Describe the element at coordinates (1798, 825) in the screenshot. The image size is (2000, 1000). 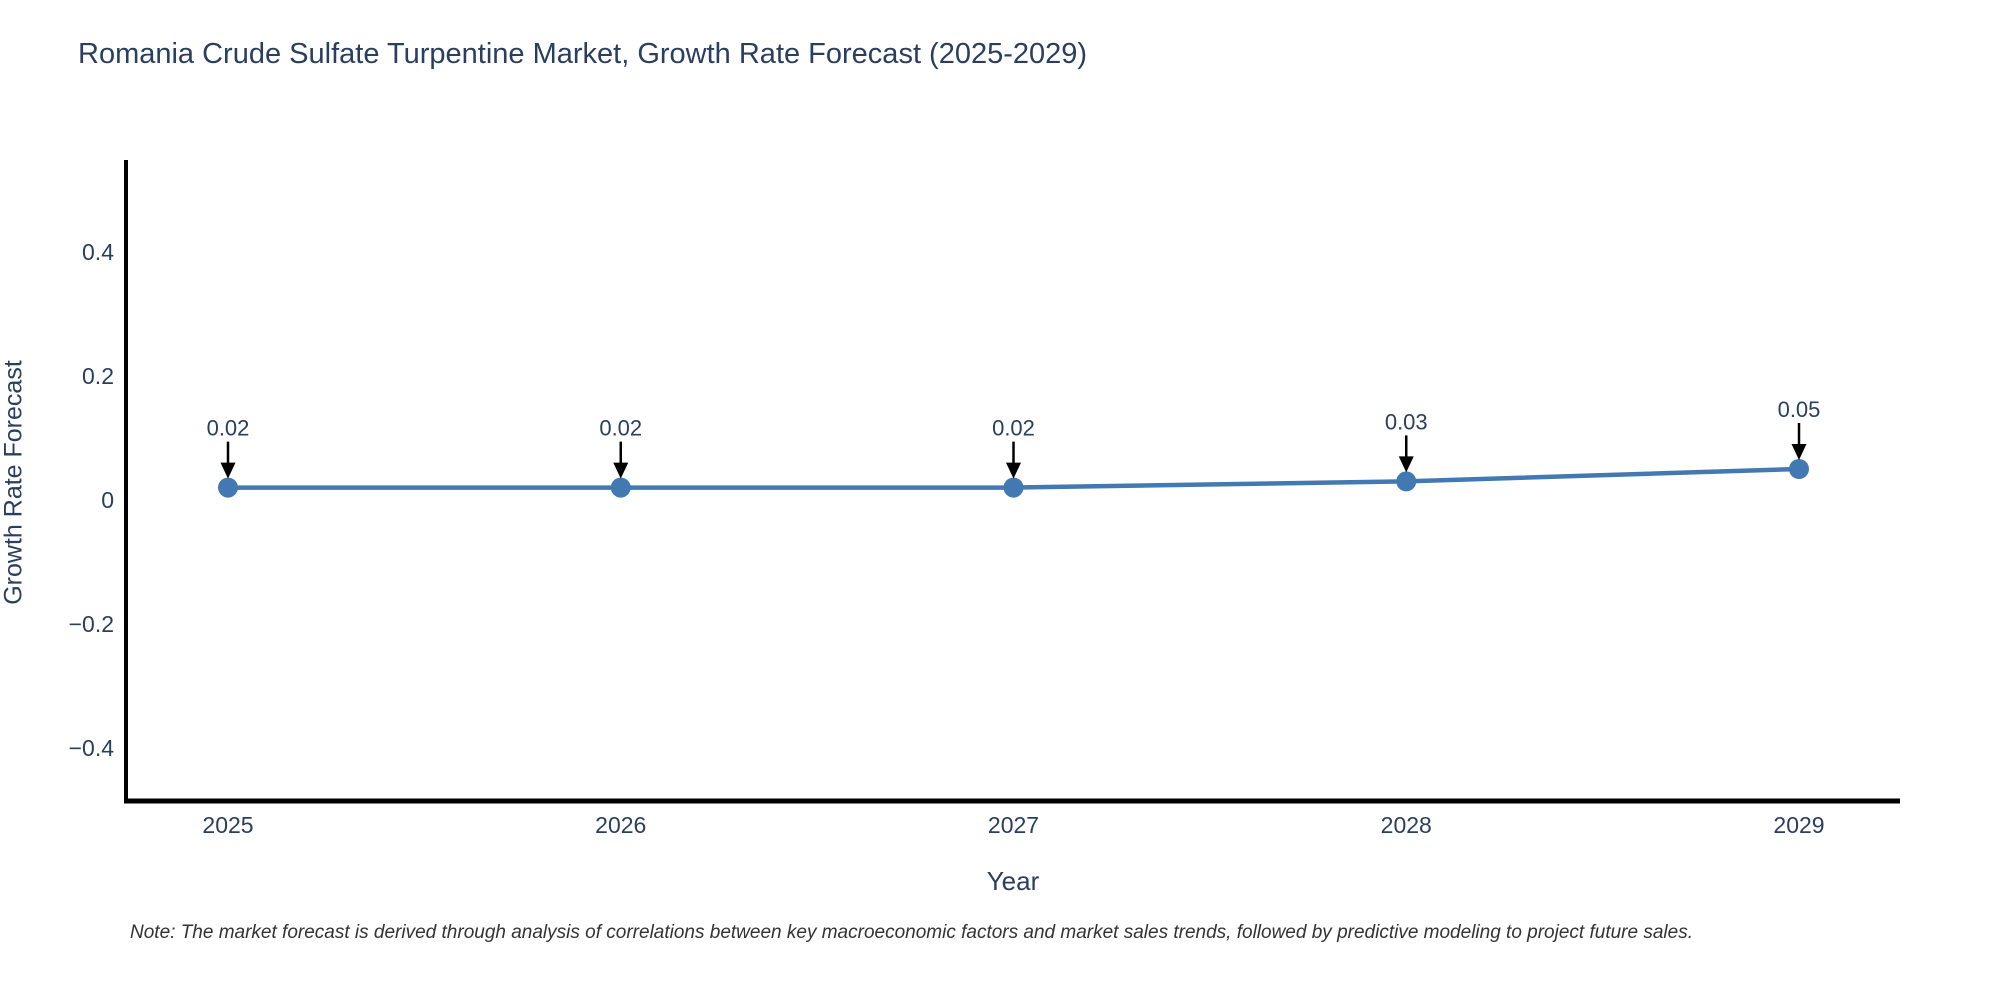
I see `x-tick-label: 2029` at that location.